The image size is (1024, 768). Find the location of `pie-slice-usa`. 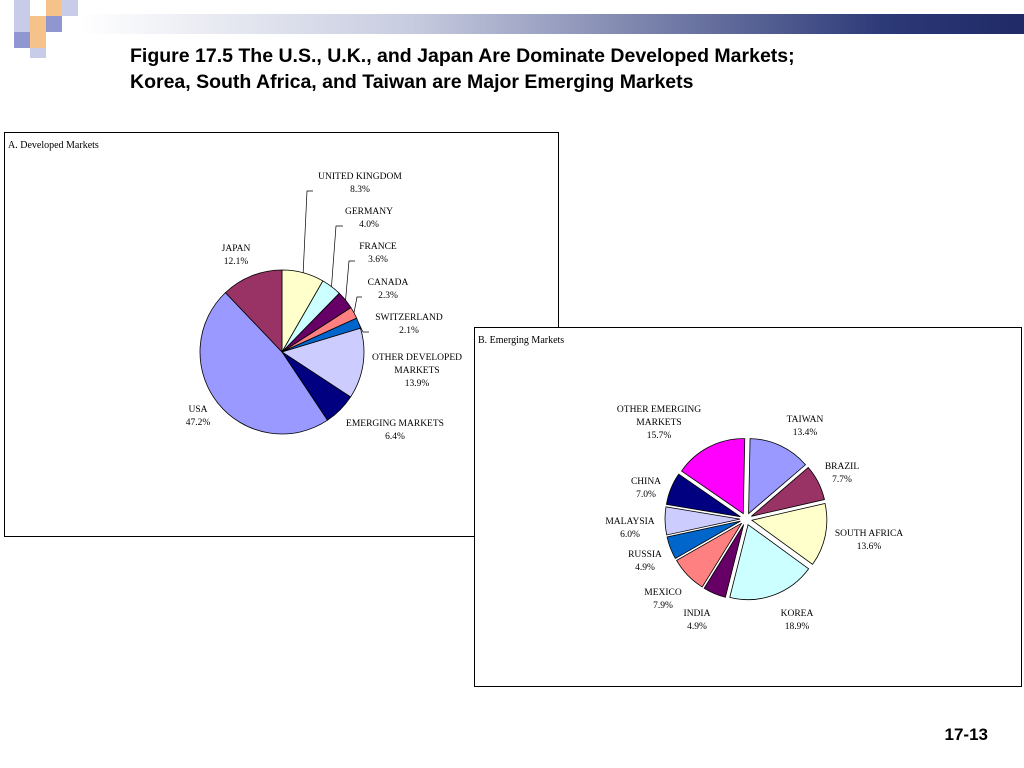

pie-slice-usa is located at coordinates (264, 363).